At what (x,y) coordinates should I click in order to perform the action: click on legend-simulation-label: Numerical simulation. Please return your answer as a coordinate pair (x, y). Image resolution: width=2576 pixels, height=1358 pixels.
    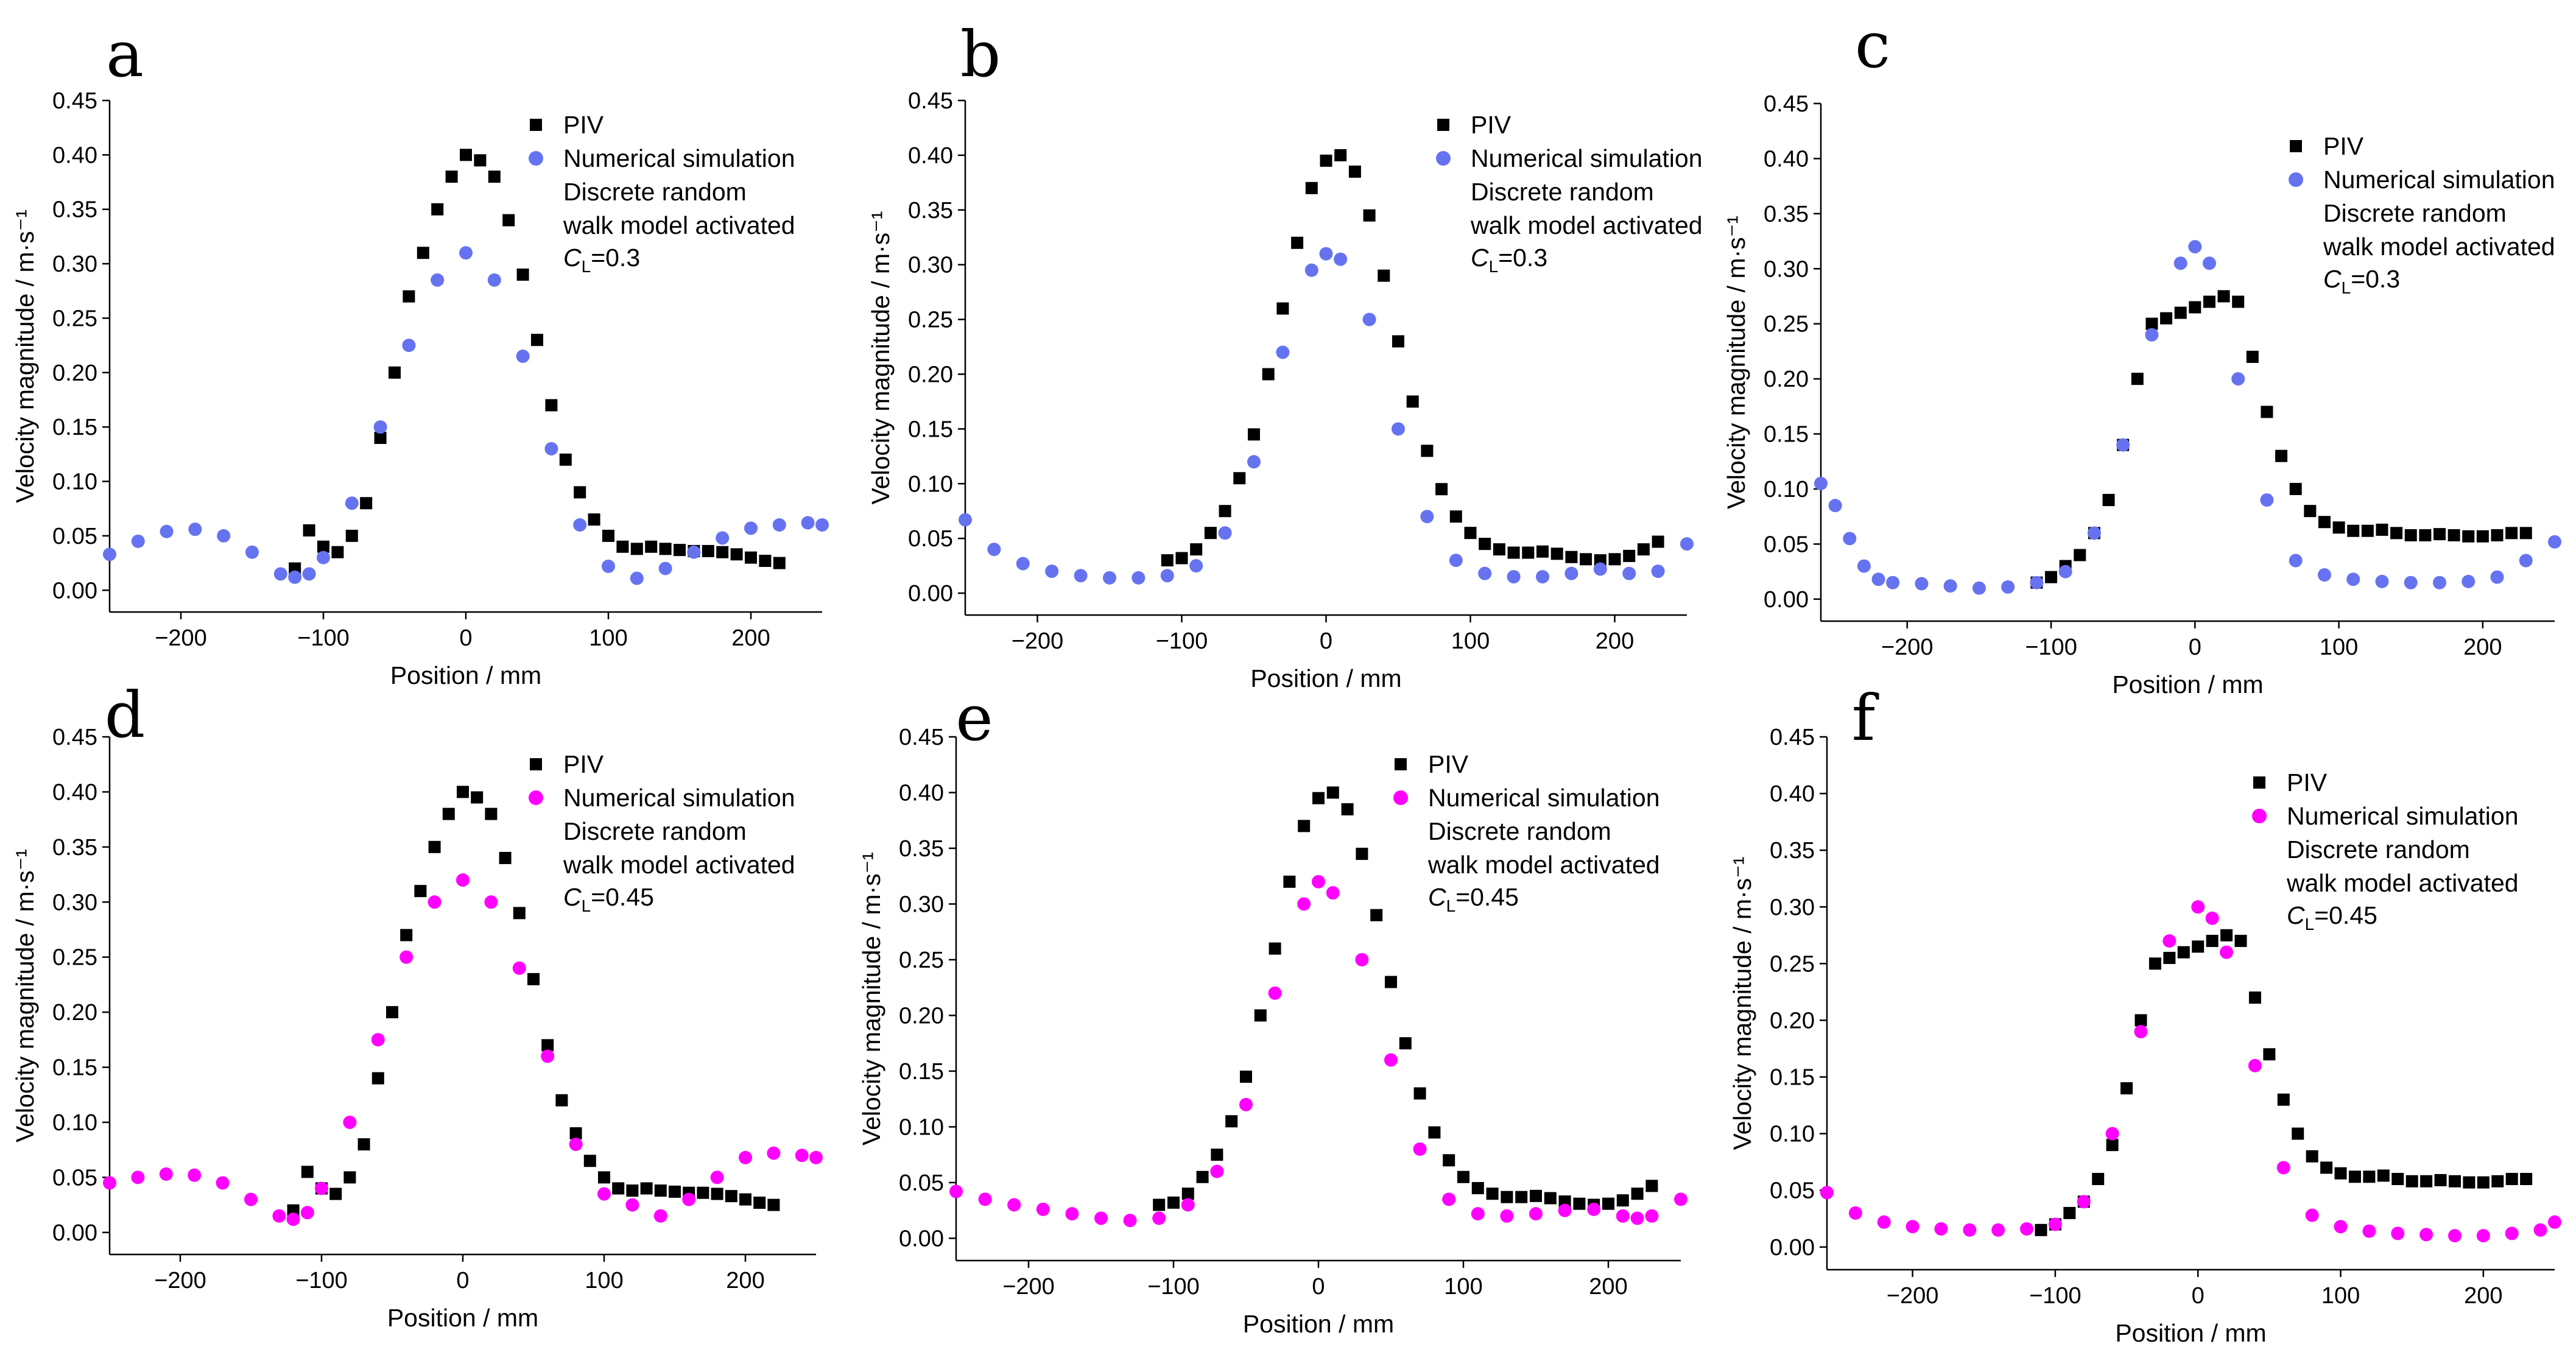
    Looking at the image, I should click on (2403, 816).